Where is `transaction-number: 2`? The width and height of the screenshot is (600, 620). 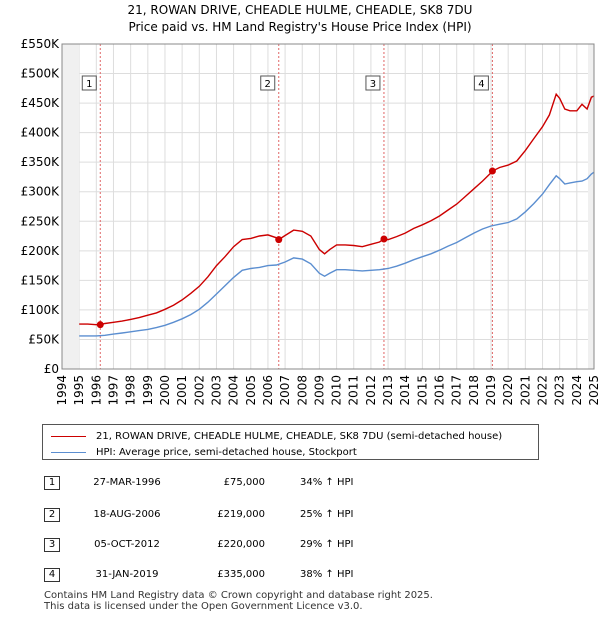
transaction-number: 2 is located at coordinates (52, 515).